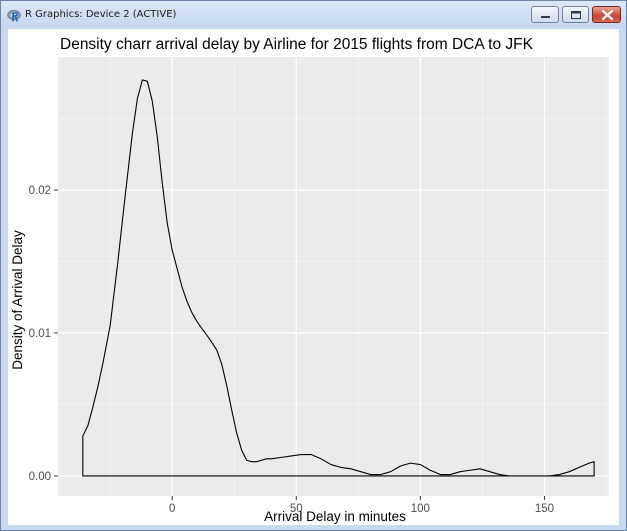 The width and height of the screenshot is (627, 531). Describe the element at coordinates (14, 16) in the screenshot. I see `r-logo-icon` at that location.